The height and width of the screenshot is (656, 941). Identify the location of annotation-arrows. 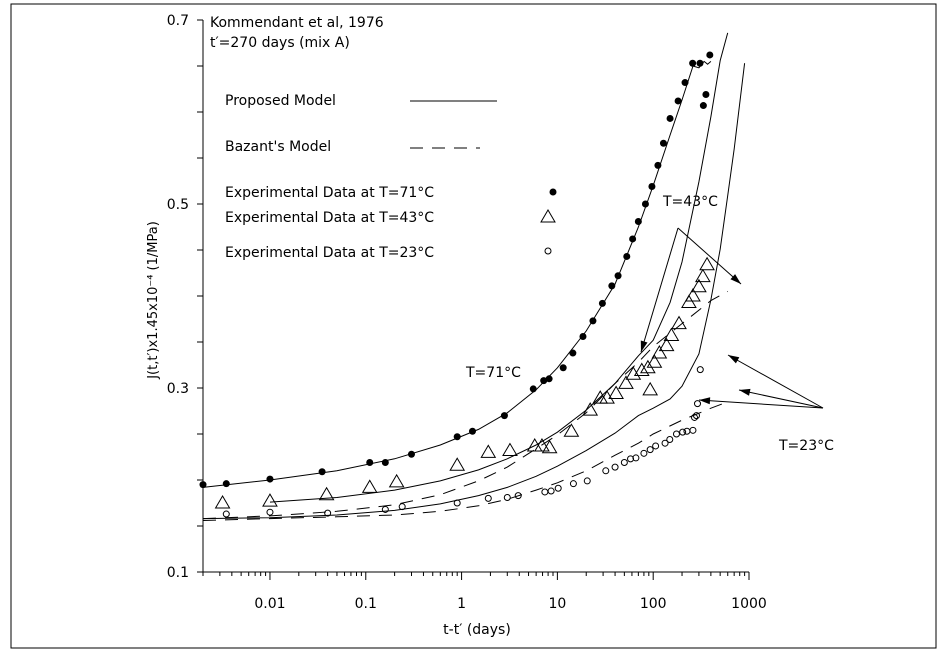
(732, 318).